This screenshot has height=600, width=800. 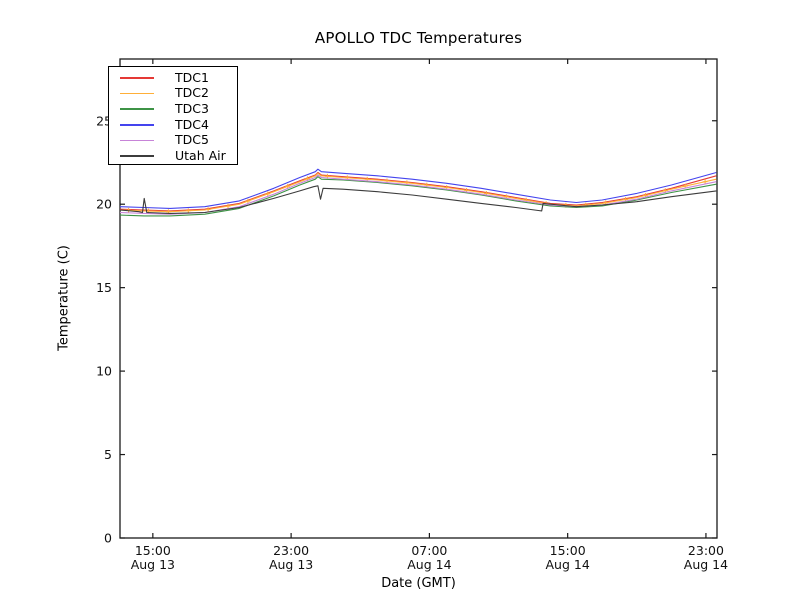 What do you see at coordinates (173, 141) in the screenshot?
I see `legend-item-tdc5: TDC5` at bounding box center [173, 141].